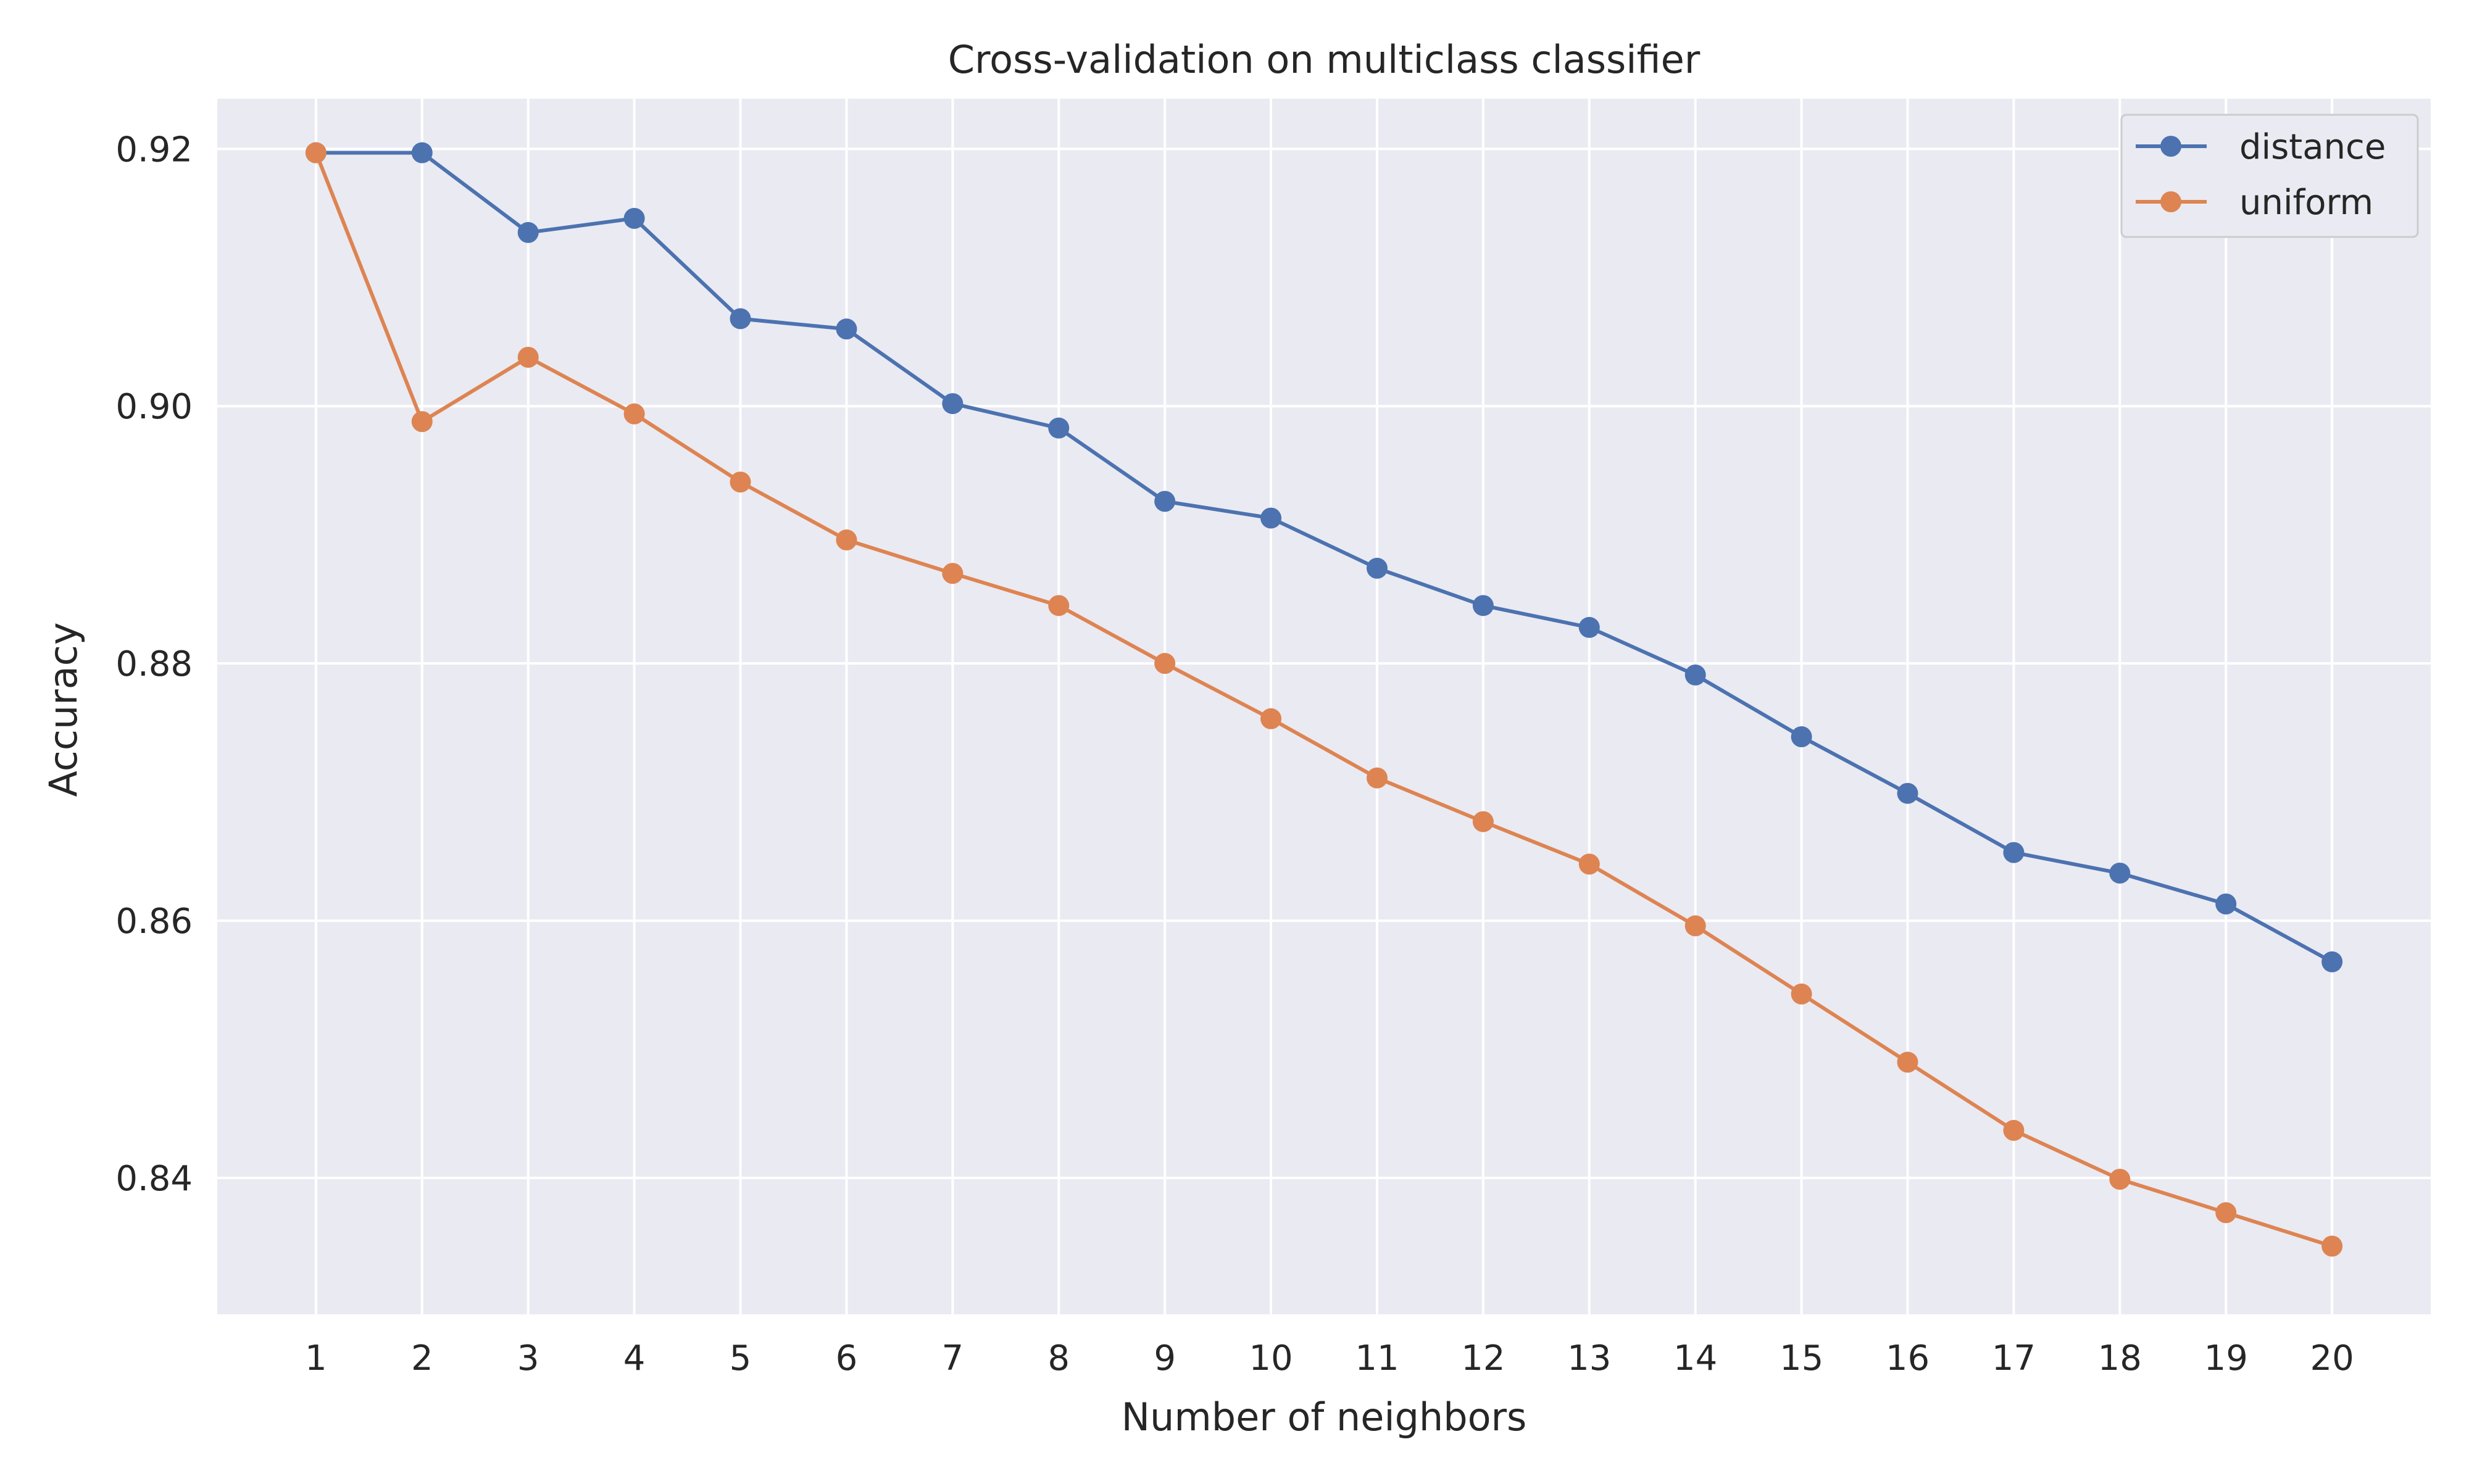 This screenshot has width=2469, height=1484. Describe the element at coordinates (1483, 1358) in the screenshot. I see `x-tick-label: 12` at that location.